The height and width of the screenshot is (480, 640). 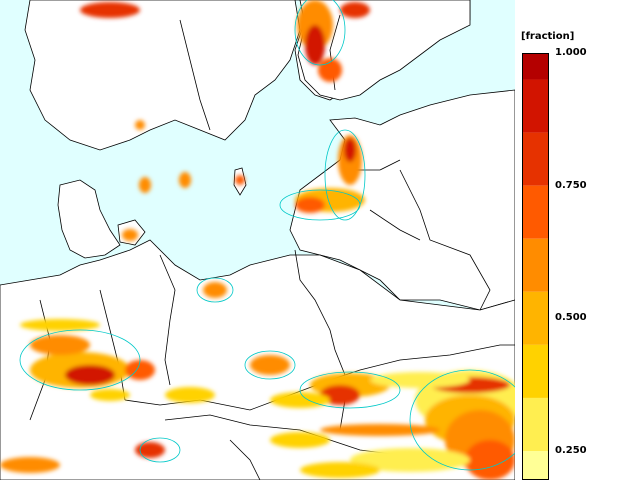 I want to click on legend-colorbar, so click(x=535, y=266).